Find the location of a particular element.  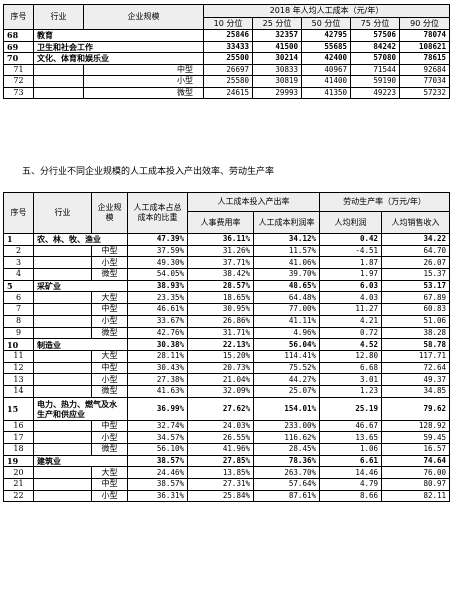

row-industry: 采矿业 is located at coordinates (80, 286).